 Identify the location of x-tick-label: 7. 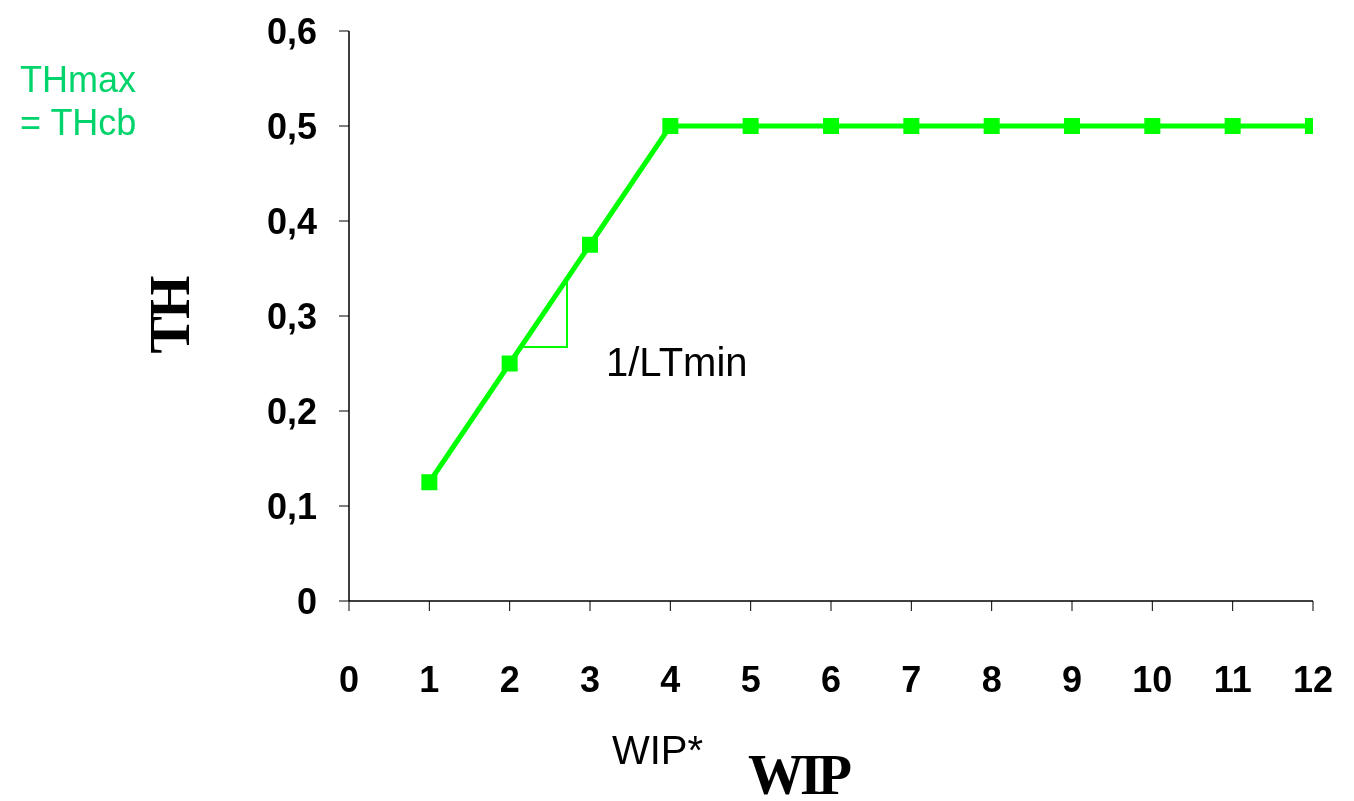
(911, 679).